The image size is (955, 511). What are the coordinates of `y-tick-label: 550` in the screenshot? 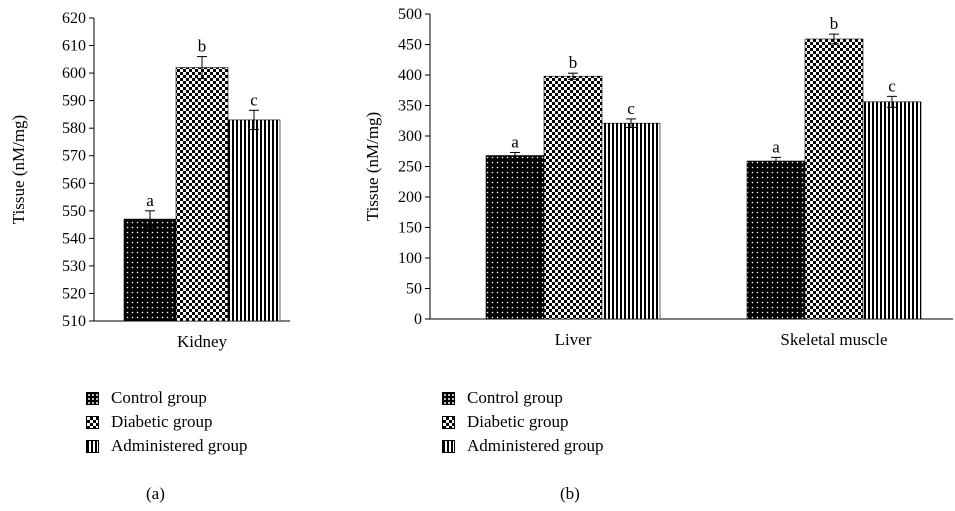 It's located at (74, 211).